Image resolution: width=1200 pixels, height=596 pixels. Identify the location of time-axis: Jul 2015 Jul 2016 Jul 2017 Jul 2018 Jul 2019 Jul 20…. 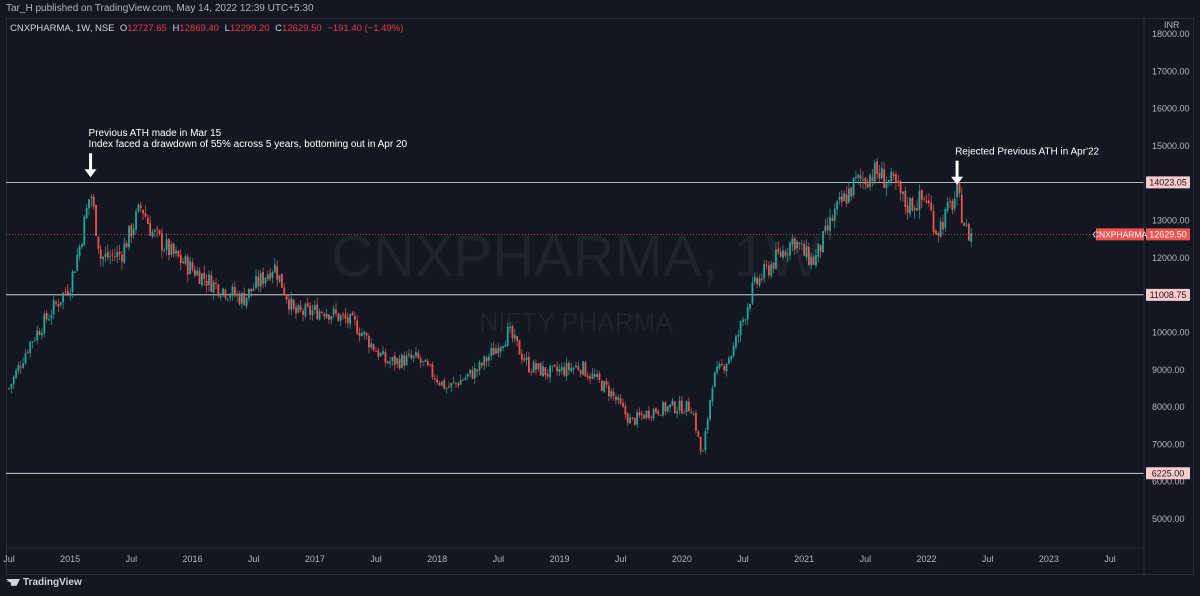
(559, 559).